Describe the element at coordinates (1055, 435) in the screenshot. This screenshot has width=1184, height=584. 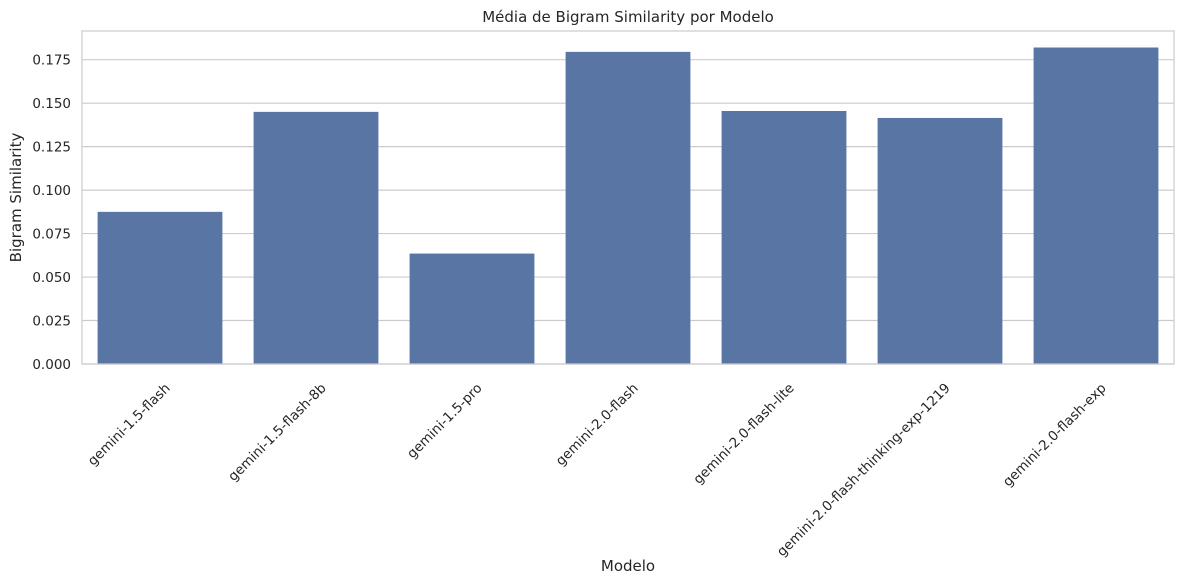
I see `x-tick-label: gemini-2.0-flash-exp` at that location.